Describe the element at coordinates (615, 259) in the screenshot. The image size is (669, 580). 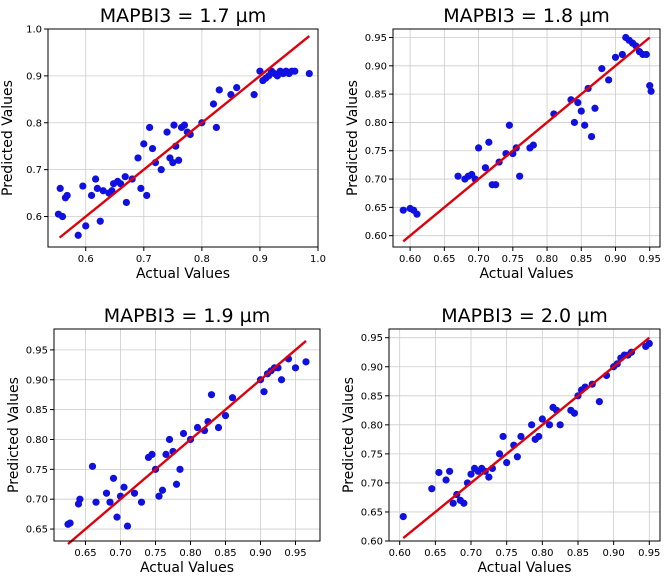
I see `x-tick-label: 0.90` at that location.